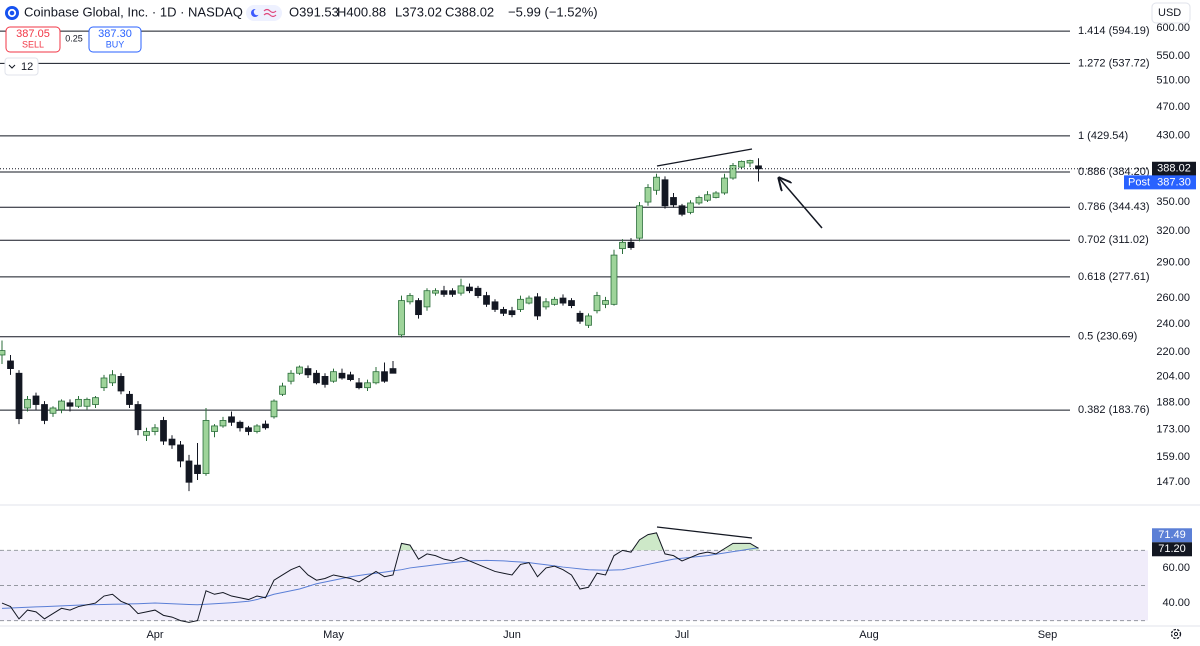 The height and width of the screenshot is (646, 1200). I want to click on y-tick-label: 220.00, so click(1173, 352).